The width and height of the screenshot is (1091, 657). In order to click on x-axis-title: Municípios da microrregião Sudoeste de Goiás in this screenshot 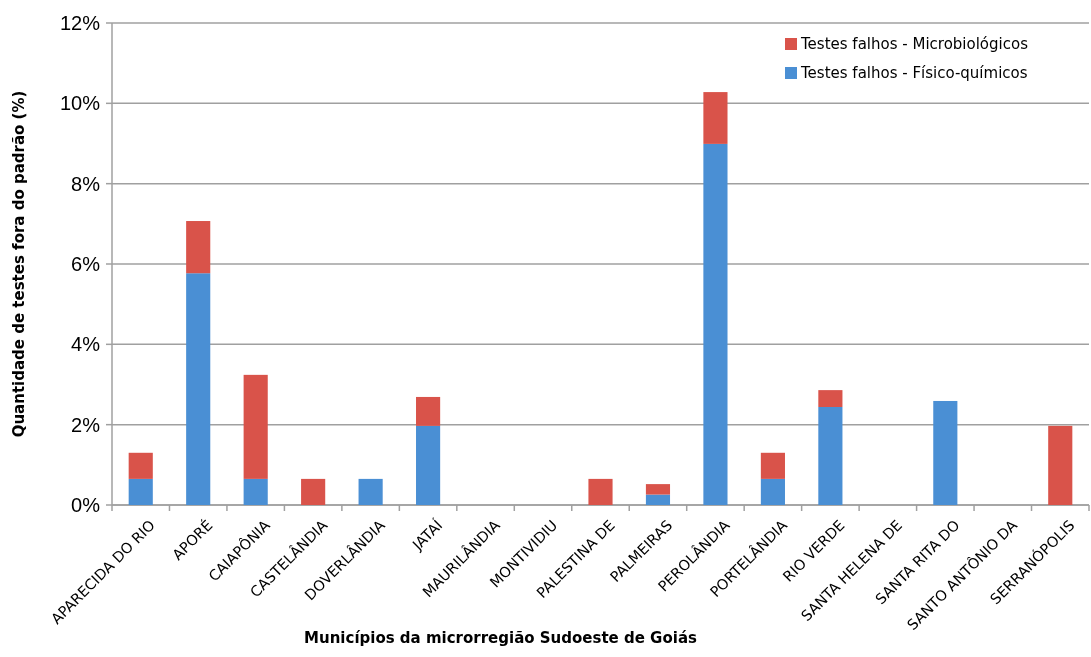, I will do `click(501, 638)`.